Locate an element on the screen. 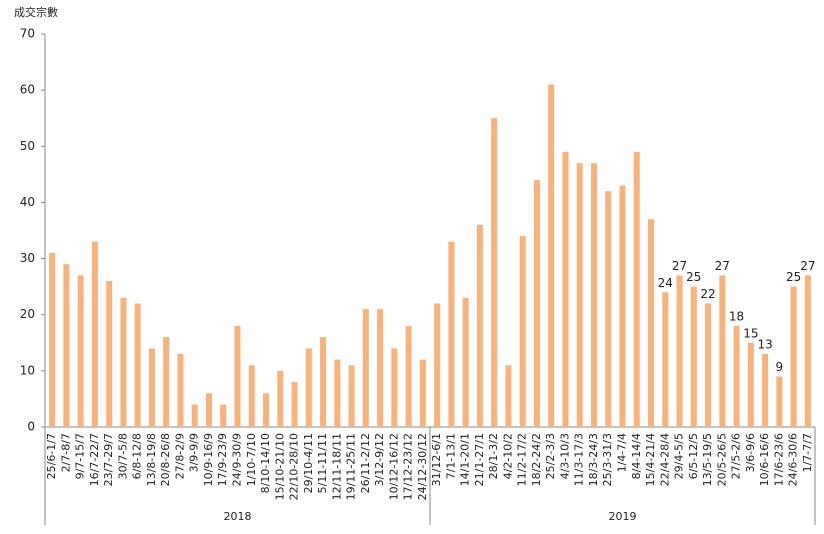 This screenshot has width=824, height=534. x-tick-label: 23/7-29/7 is located at coordinates (108, 459).